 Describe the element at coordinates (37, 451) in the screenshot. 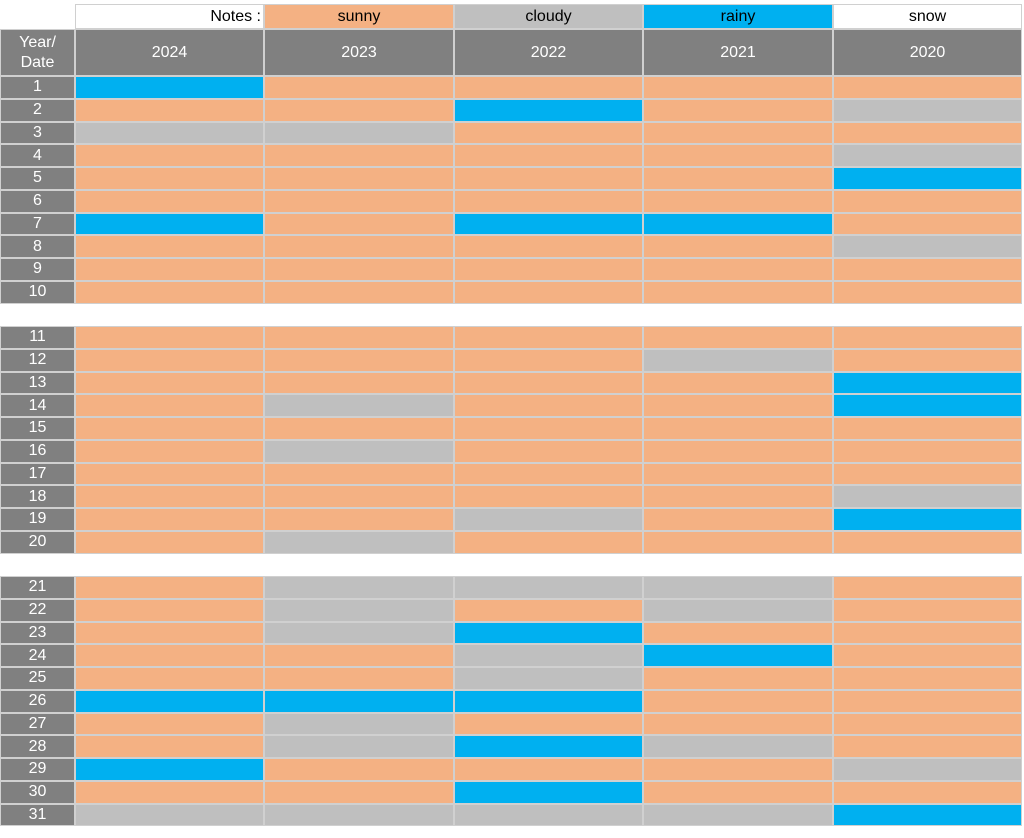

I see `date-cell: 16` at that location.